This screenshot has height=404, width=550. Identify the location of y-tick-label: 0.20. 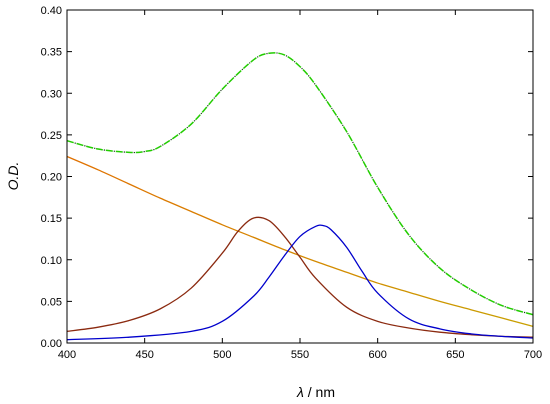
(51, 178).